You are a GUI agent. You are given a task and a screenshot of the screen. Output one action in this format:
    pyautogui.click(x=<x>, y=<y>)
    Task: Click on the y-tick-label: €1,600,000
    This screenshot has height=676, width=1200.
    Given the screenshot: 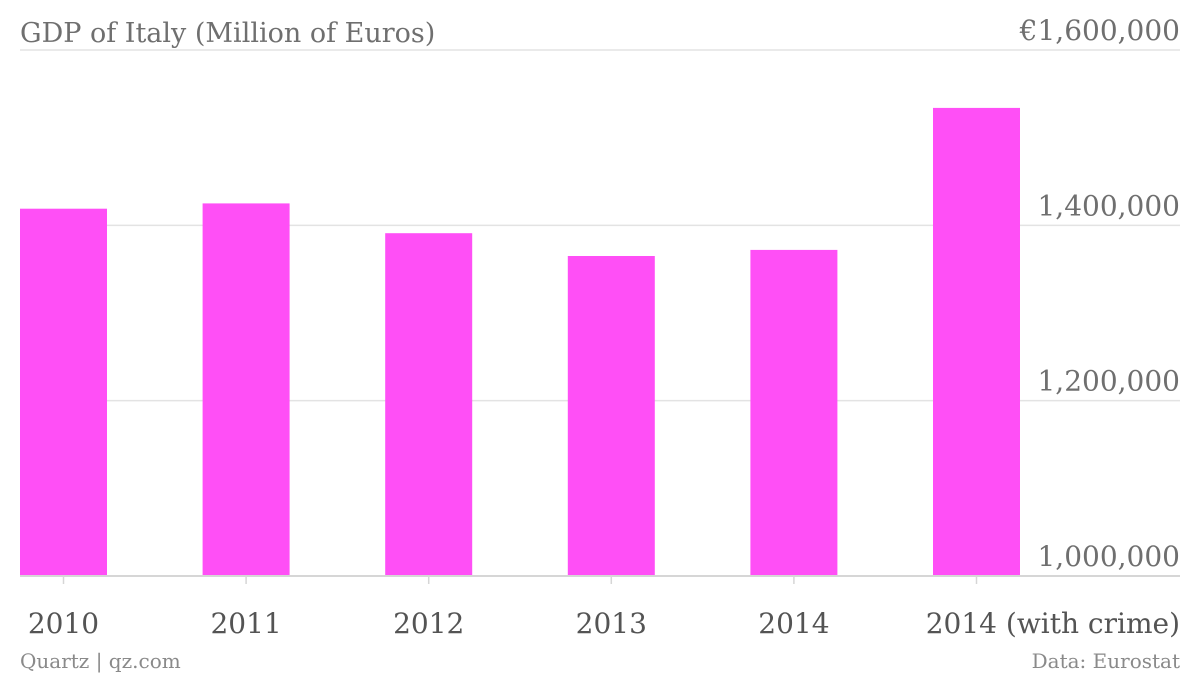 What is the action you would take?
    pyautogui.click(x=1099, y=30)
    